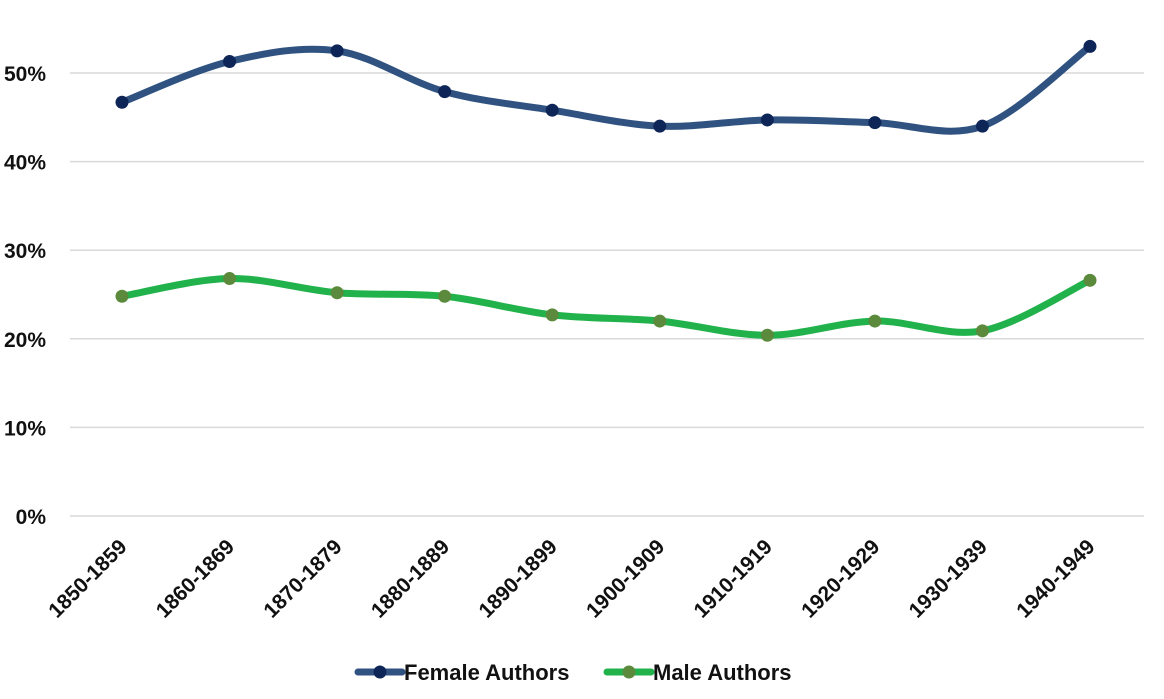  What do you see at coordinates (25, 428) in the screenshot?
I see `y-tick-label: 10%` at bounding box center [25, 428].